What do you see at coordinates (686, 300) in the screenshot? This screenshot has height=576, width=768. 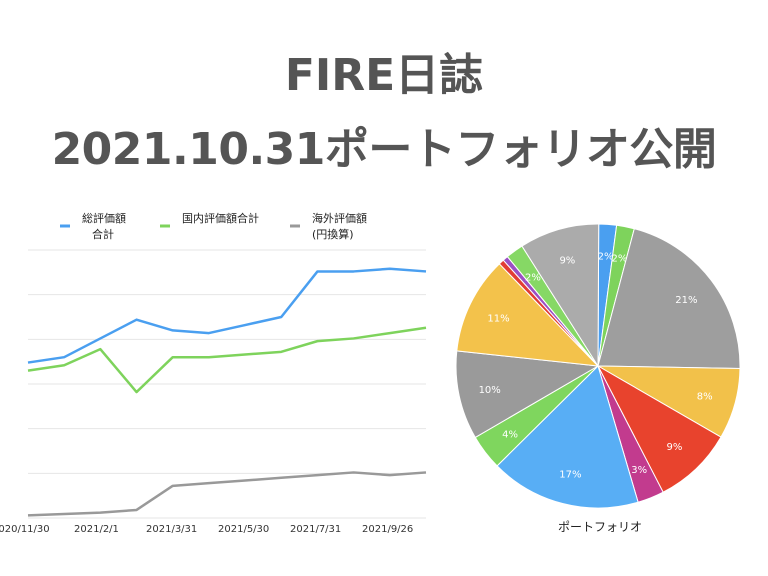 I see `pie-slice-label: 21%` at bounding box center [686, 300].